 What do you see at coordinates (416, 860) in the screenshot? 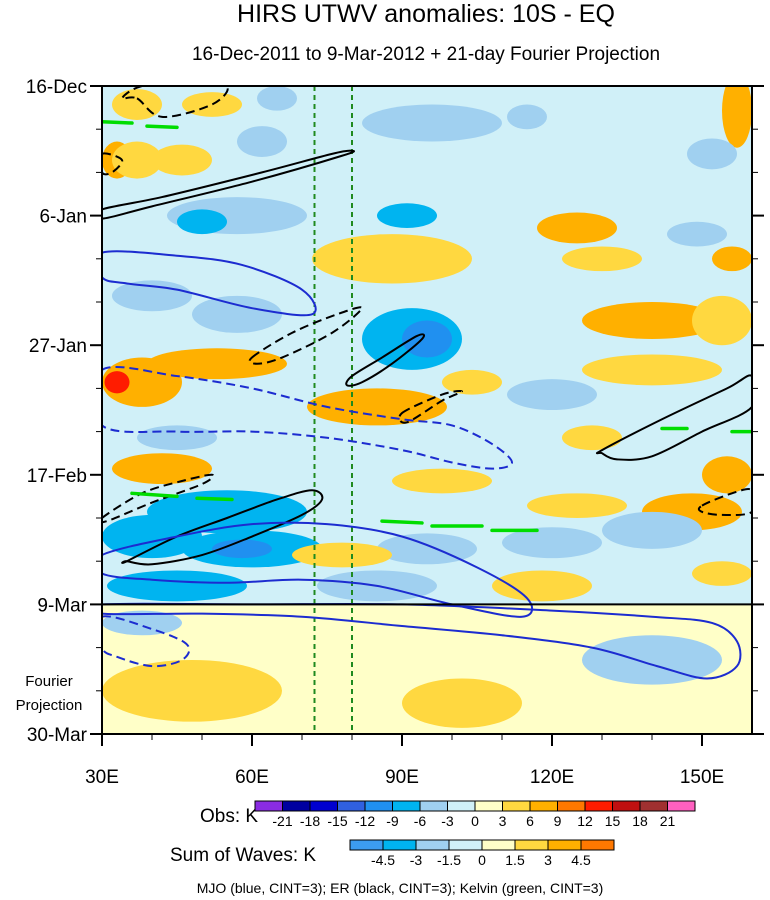
I see `waves-colorbar-tick-label: -3` at bounding box center [416, 860].